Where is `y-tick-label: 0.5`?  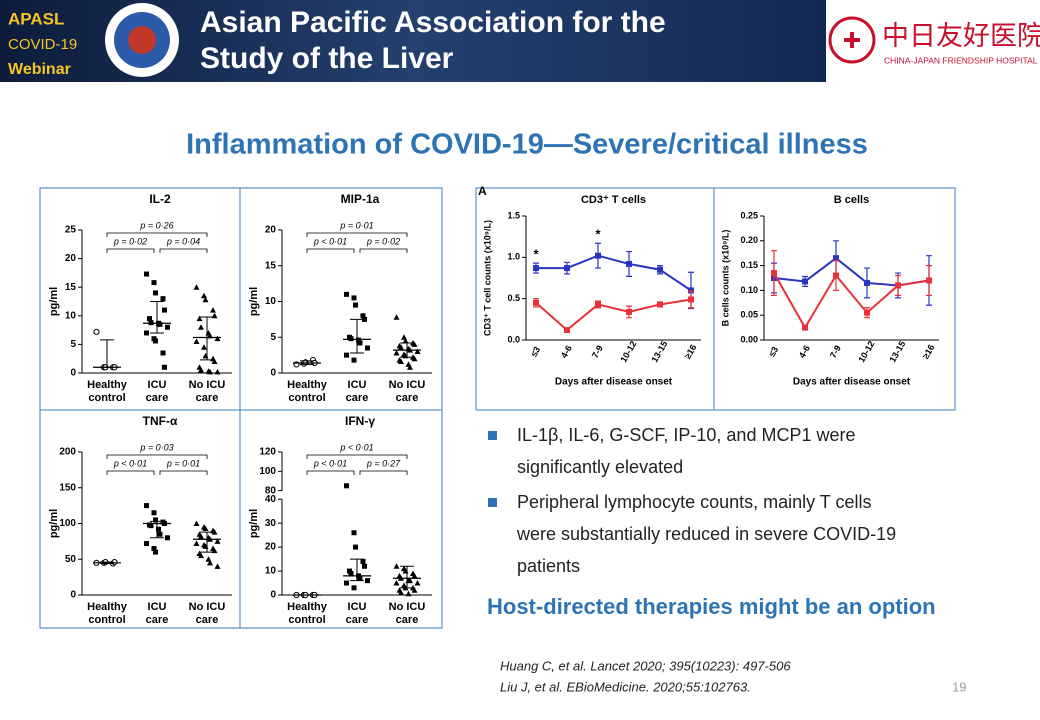
y-tick-label: 0.5 is located at coordinates (513, 298).